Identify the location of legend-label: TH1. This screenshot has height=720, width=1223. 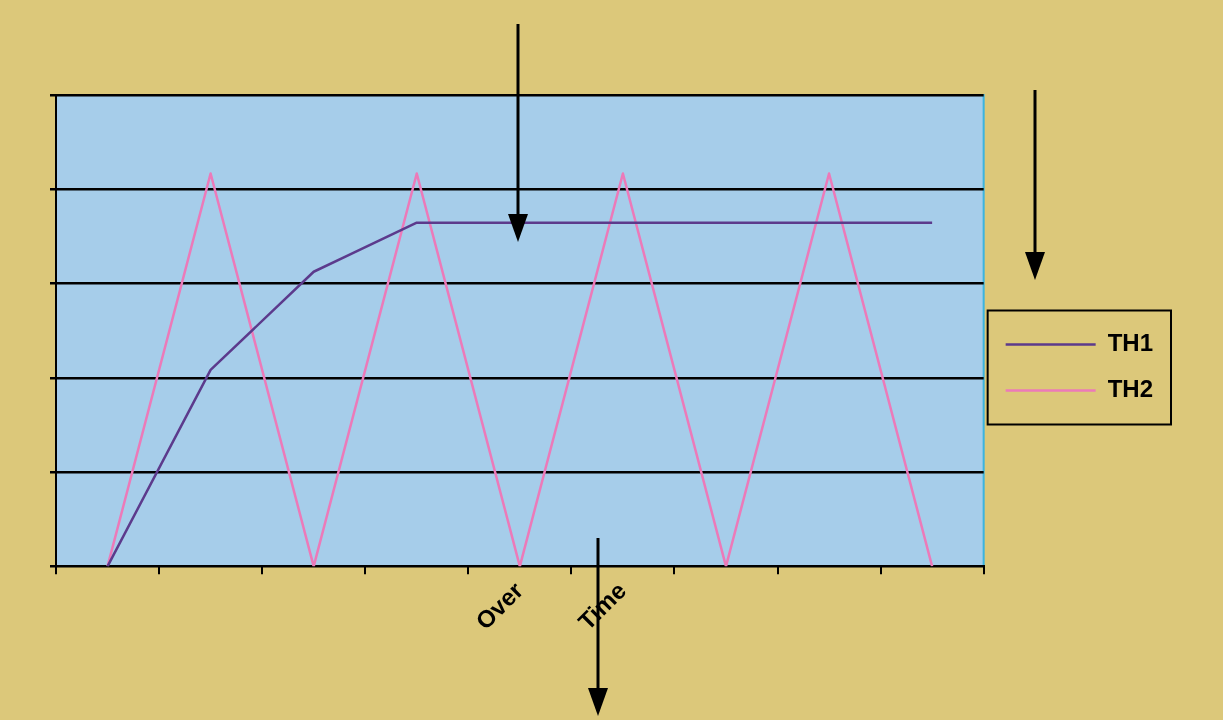
(1130, 343).